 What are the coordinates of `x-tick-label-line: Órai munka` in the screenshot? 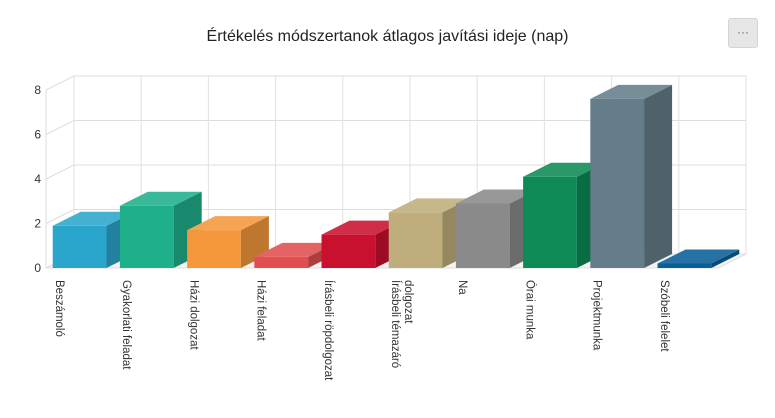 It's located at (529, 310).